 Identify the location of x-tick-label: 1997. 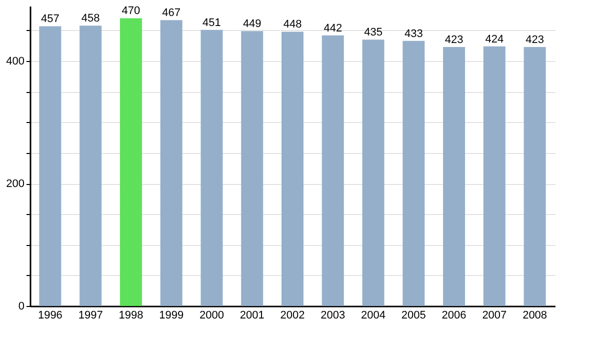
(90, 316).